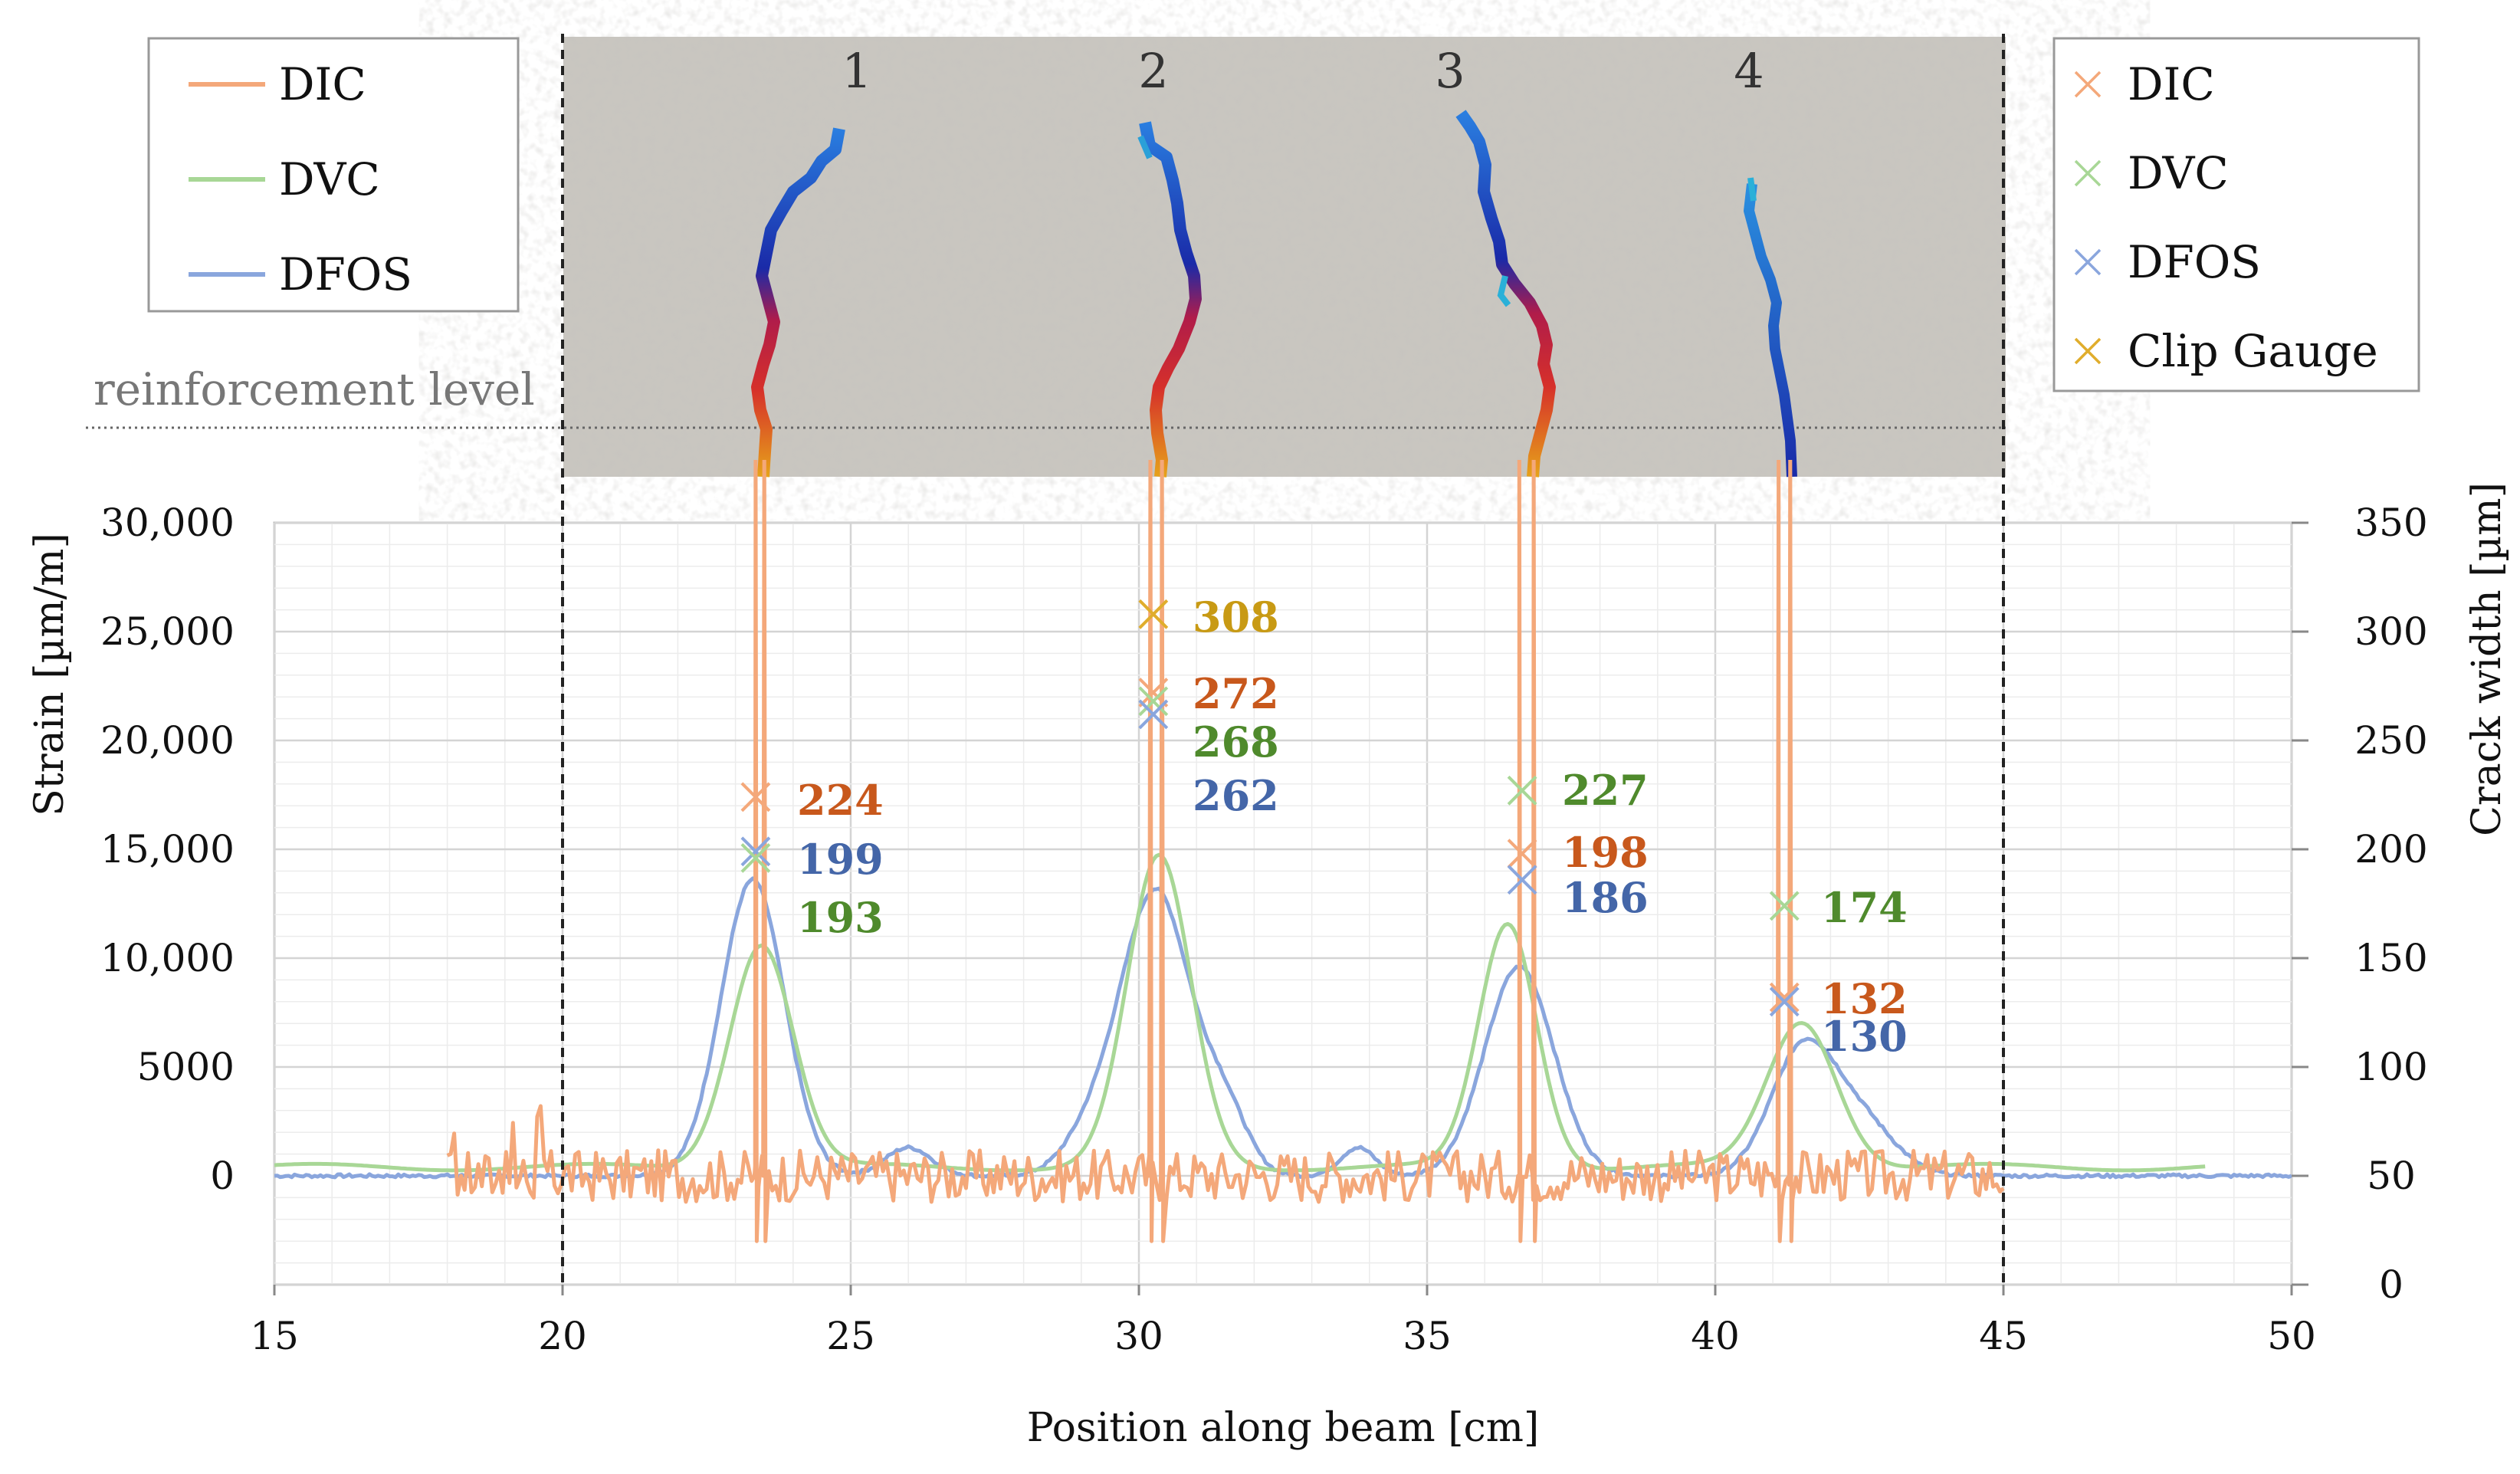 This screenshot has height=1474, width=2520. Describe the element at coordinates (2390, 1067) in the screenshot. I see `y2-tick-label: 100` at that location.